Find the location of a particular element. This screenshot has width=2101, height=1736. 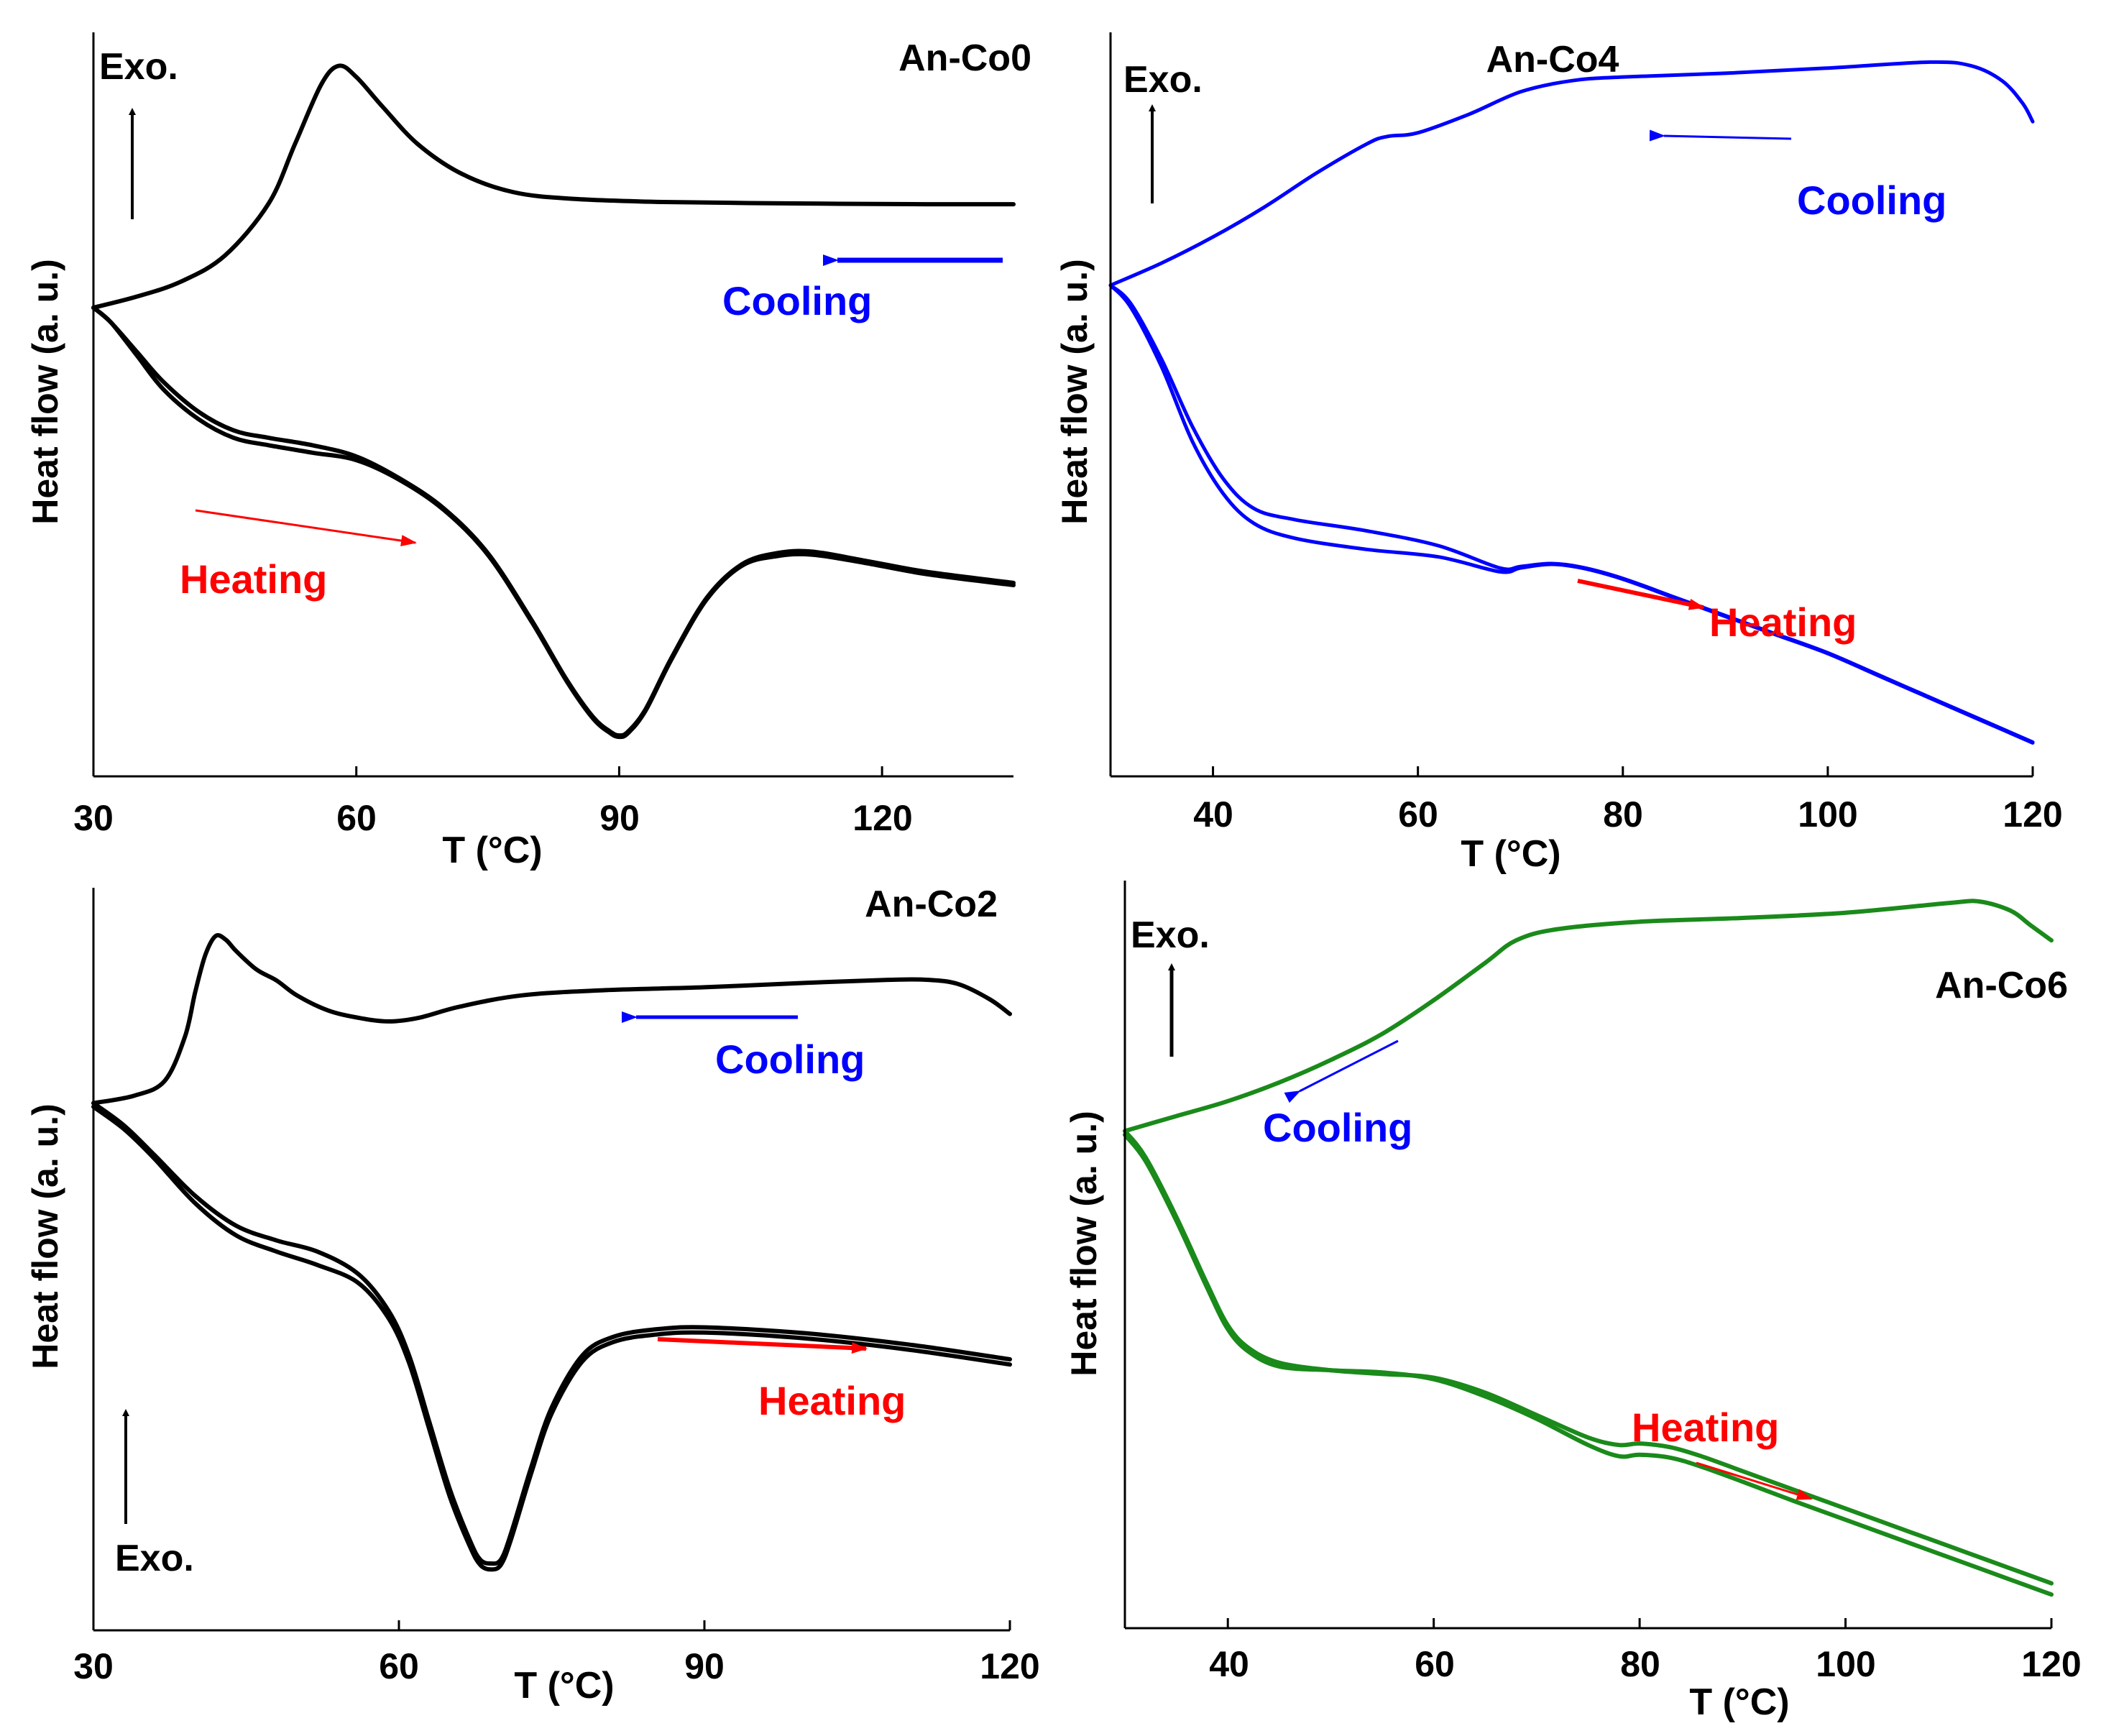

panel-title: An-Co6 is located at coordinates (2001, 986).